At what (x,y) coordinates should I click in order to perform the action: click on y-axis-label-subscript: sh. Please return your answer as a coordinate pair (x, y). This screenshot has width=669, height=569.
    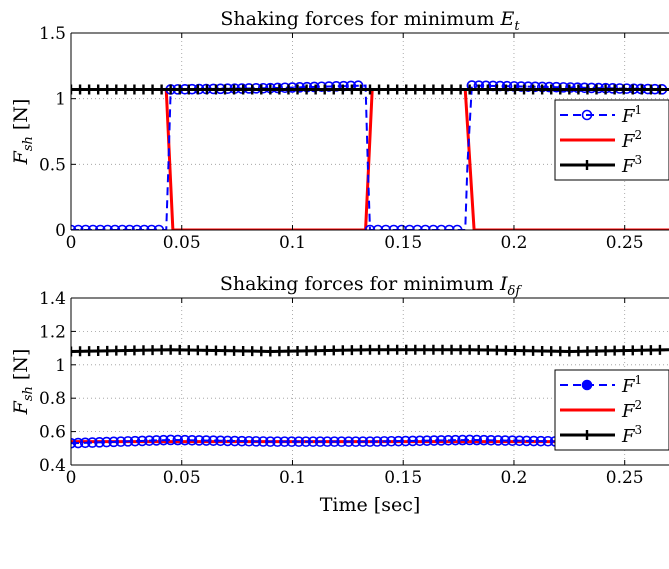
    Looking at the image, I should click on (28, 143).